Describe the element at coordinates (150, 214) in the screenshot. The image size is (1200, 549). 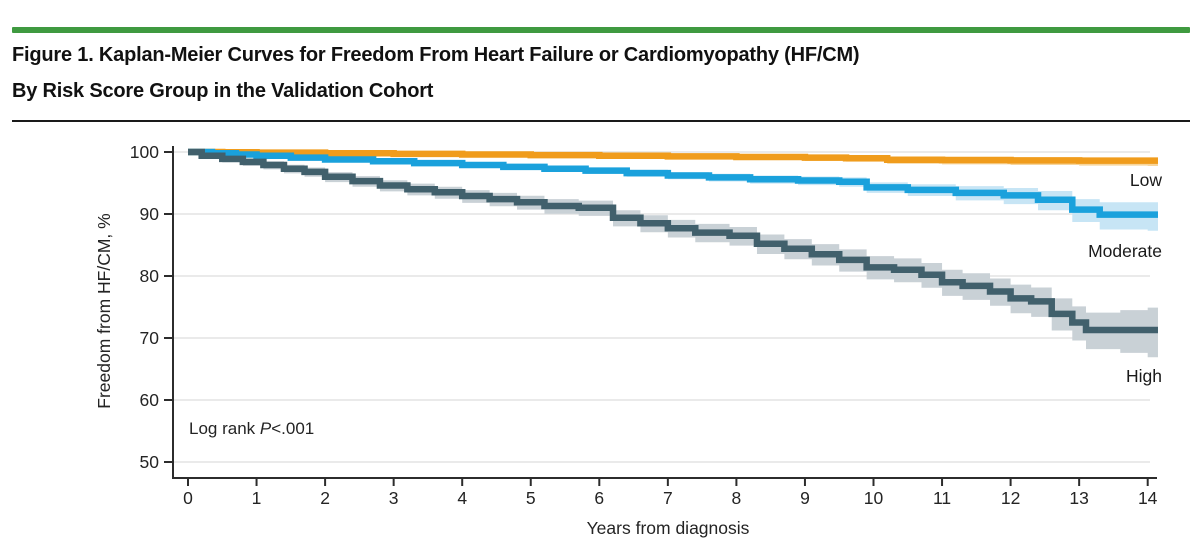
I see `y-tick-label: 90` at that location.